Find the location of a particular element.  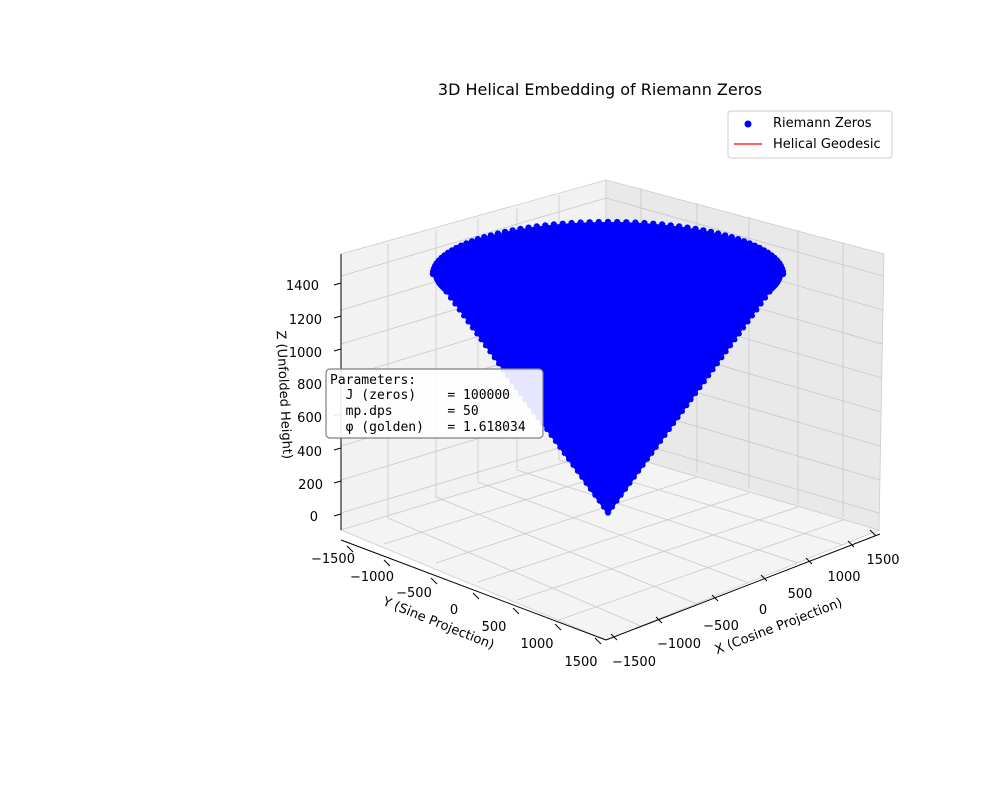

cone-top is located at coordinates (608, 274).